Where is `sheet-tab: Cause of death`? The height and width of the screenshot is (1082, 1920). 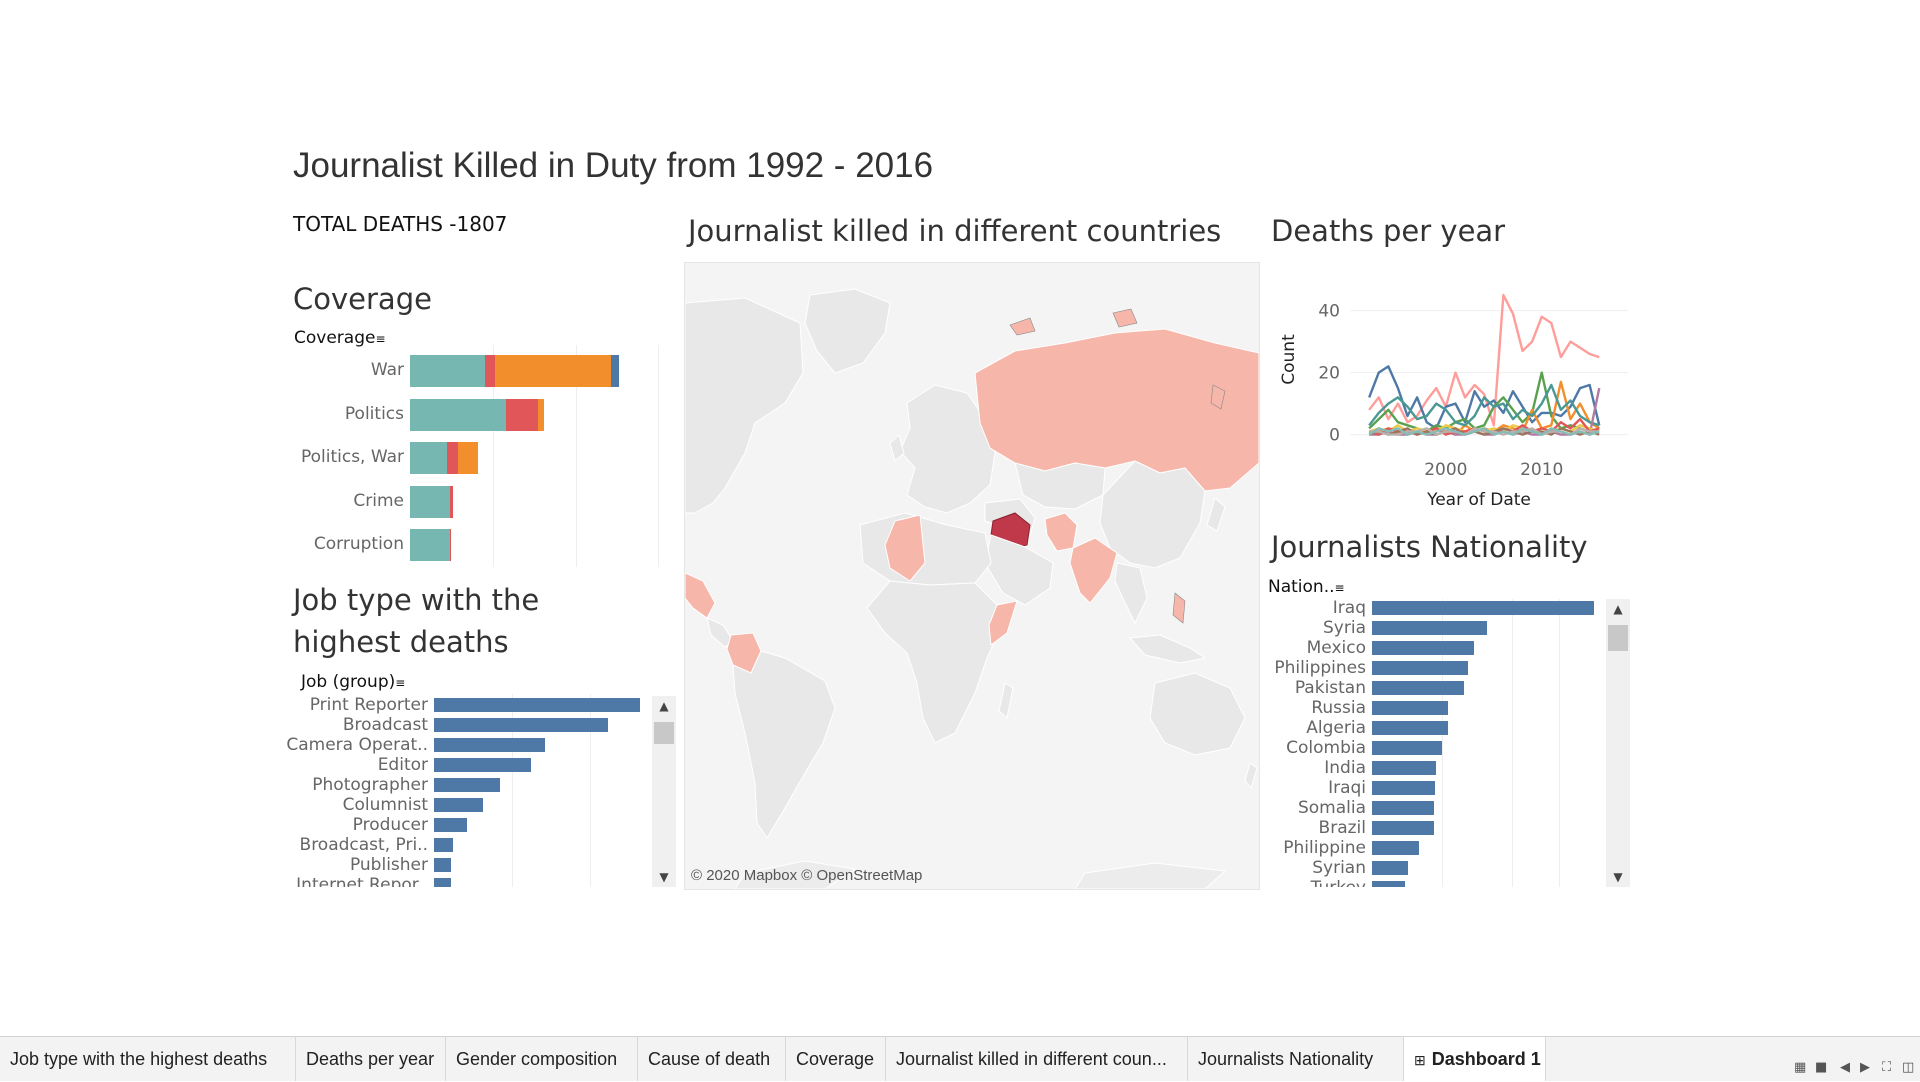 sheet-tab: Cause of death is located at coordinates (712, 1059).